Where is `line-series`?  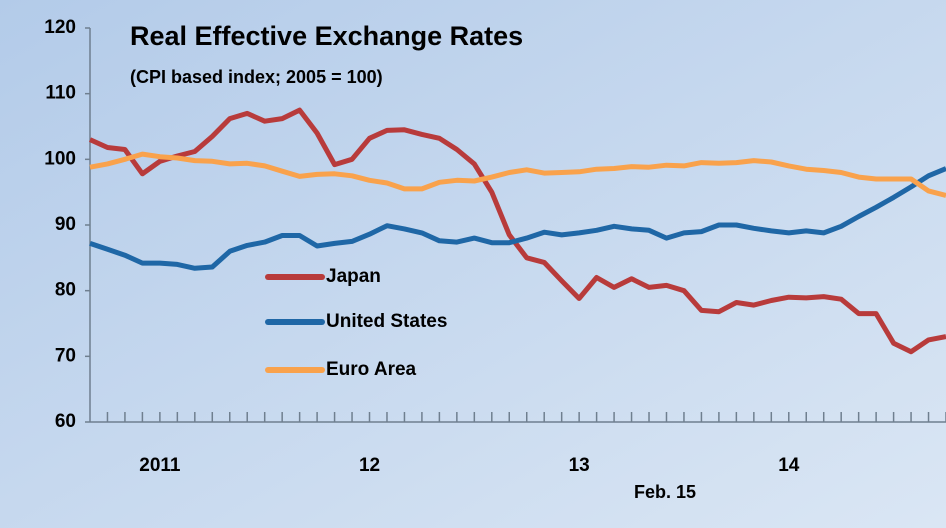 line-series is located at coordinates (517, 174).